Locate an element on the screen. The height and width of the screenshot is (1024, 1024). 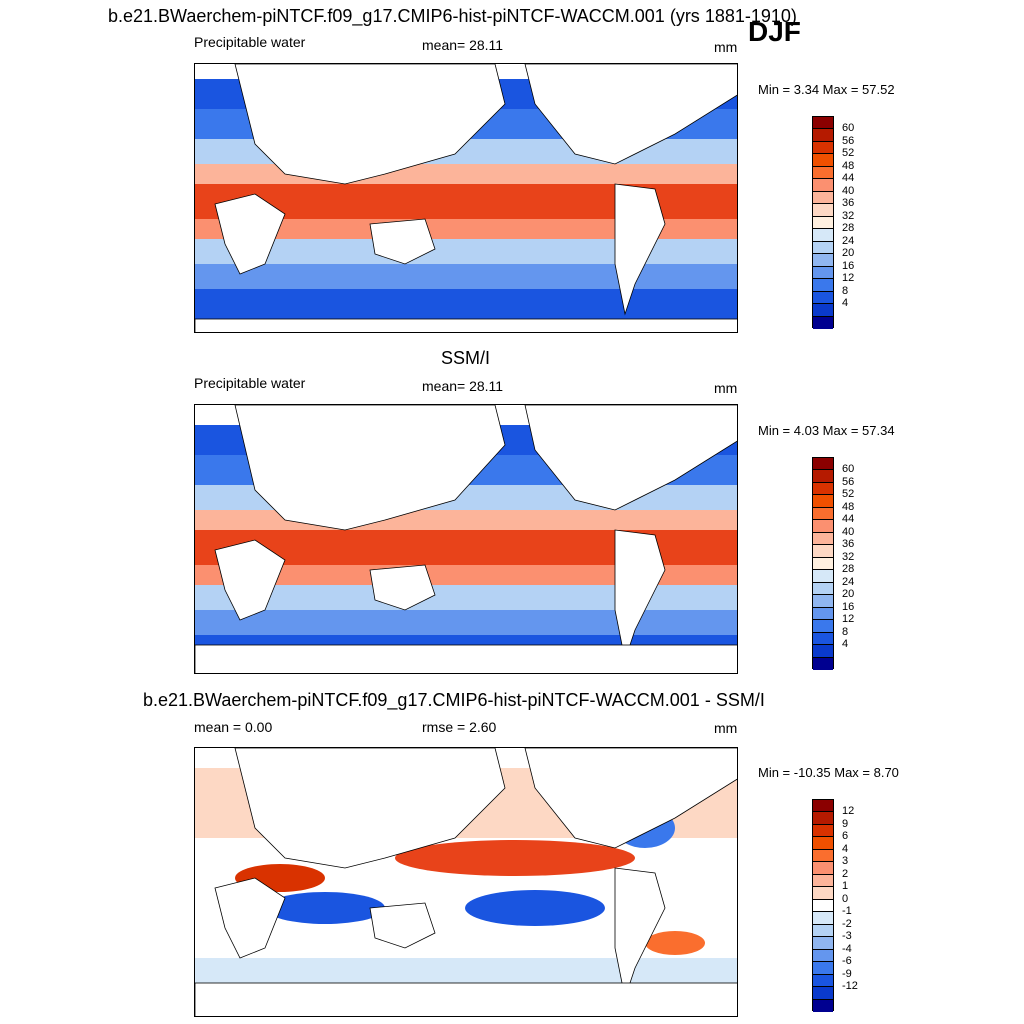
panel2-map is located at coordinates (466, 539).